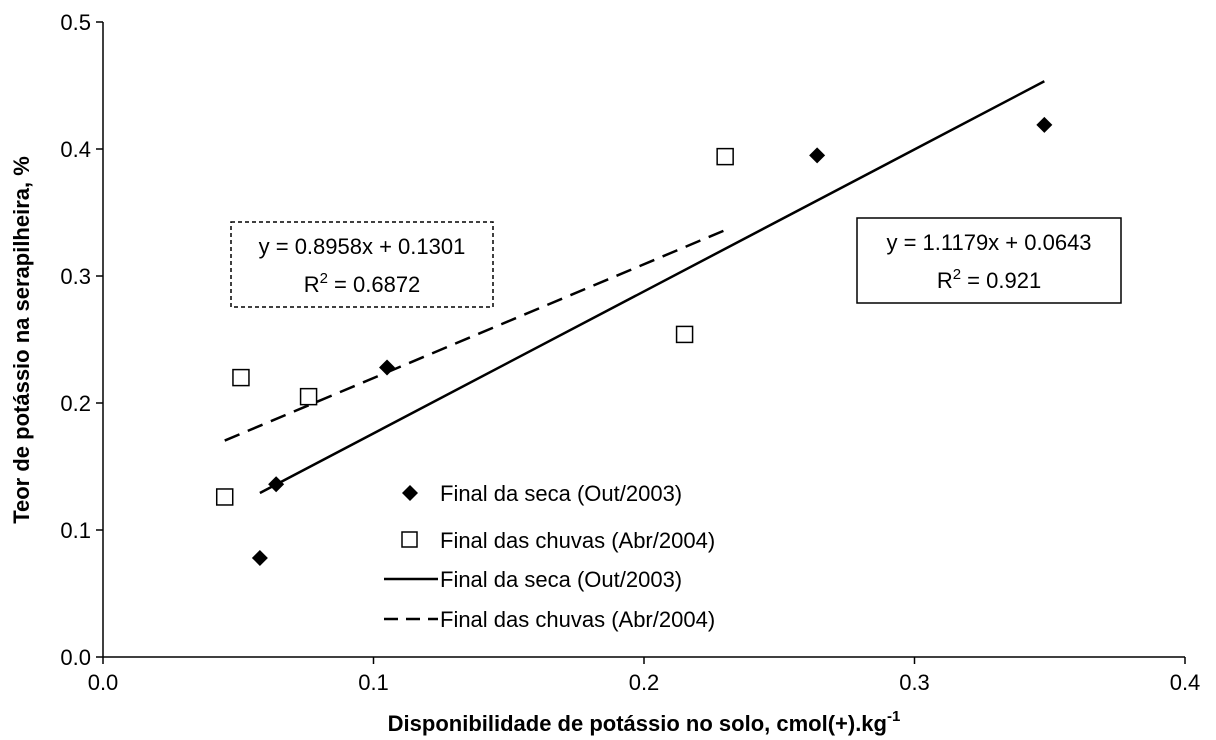 Image resolution: width=1216 pixels, height=740 pixels. Describe the element at coordinates (989, 260) in the screenshot. I see `equation-box-seca: y = 1.1179x + 0.0643 R2 = 0.921` at that location.